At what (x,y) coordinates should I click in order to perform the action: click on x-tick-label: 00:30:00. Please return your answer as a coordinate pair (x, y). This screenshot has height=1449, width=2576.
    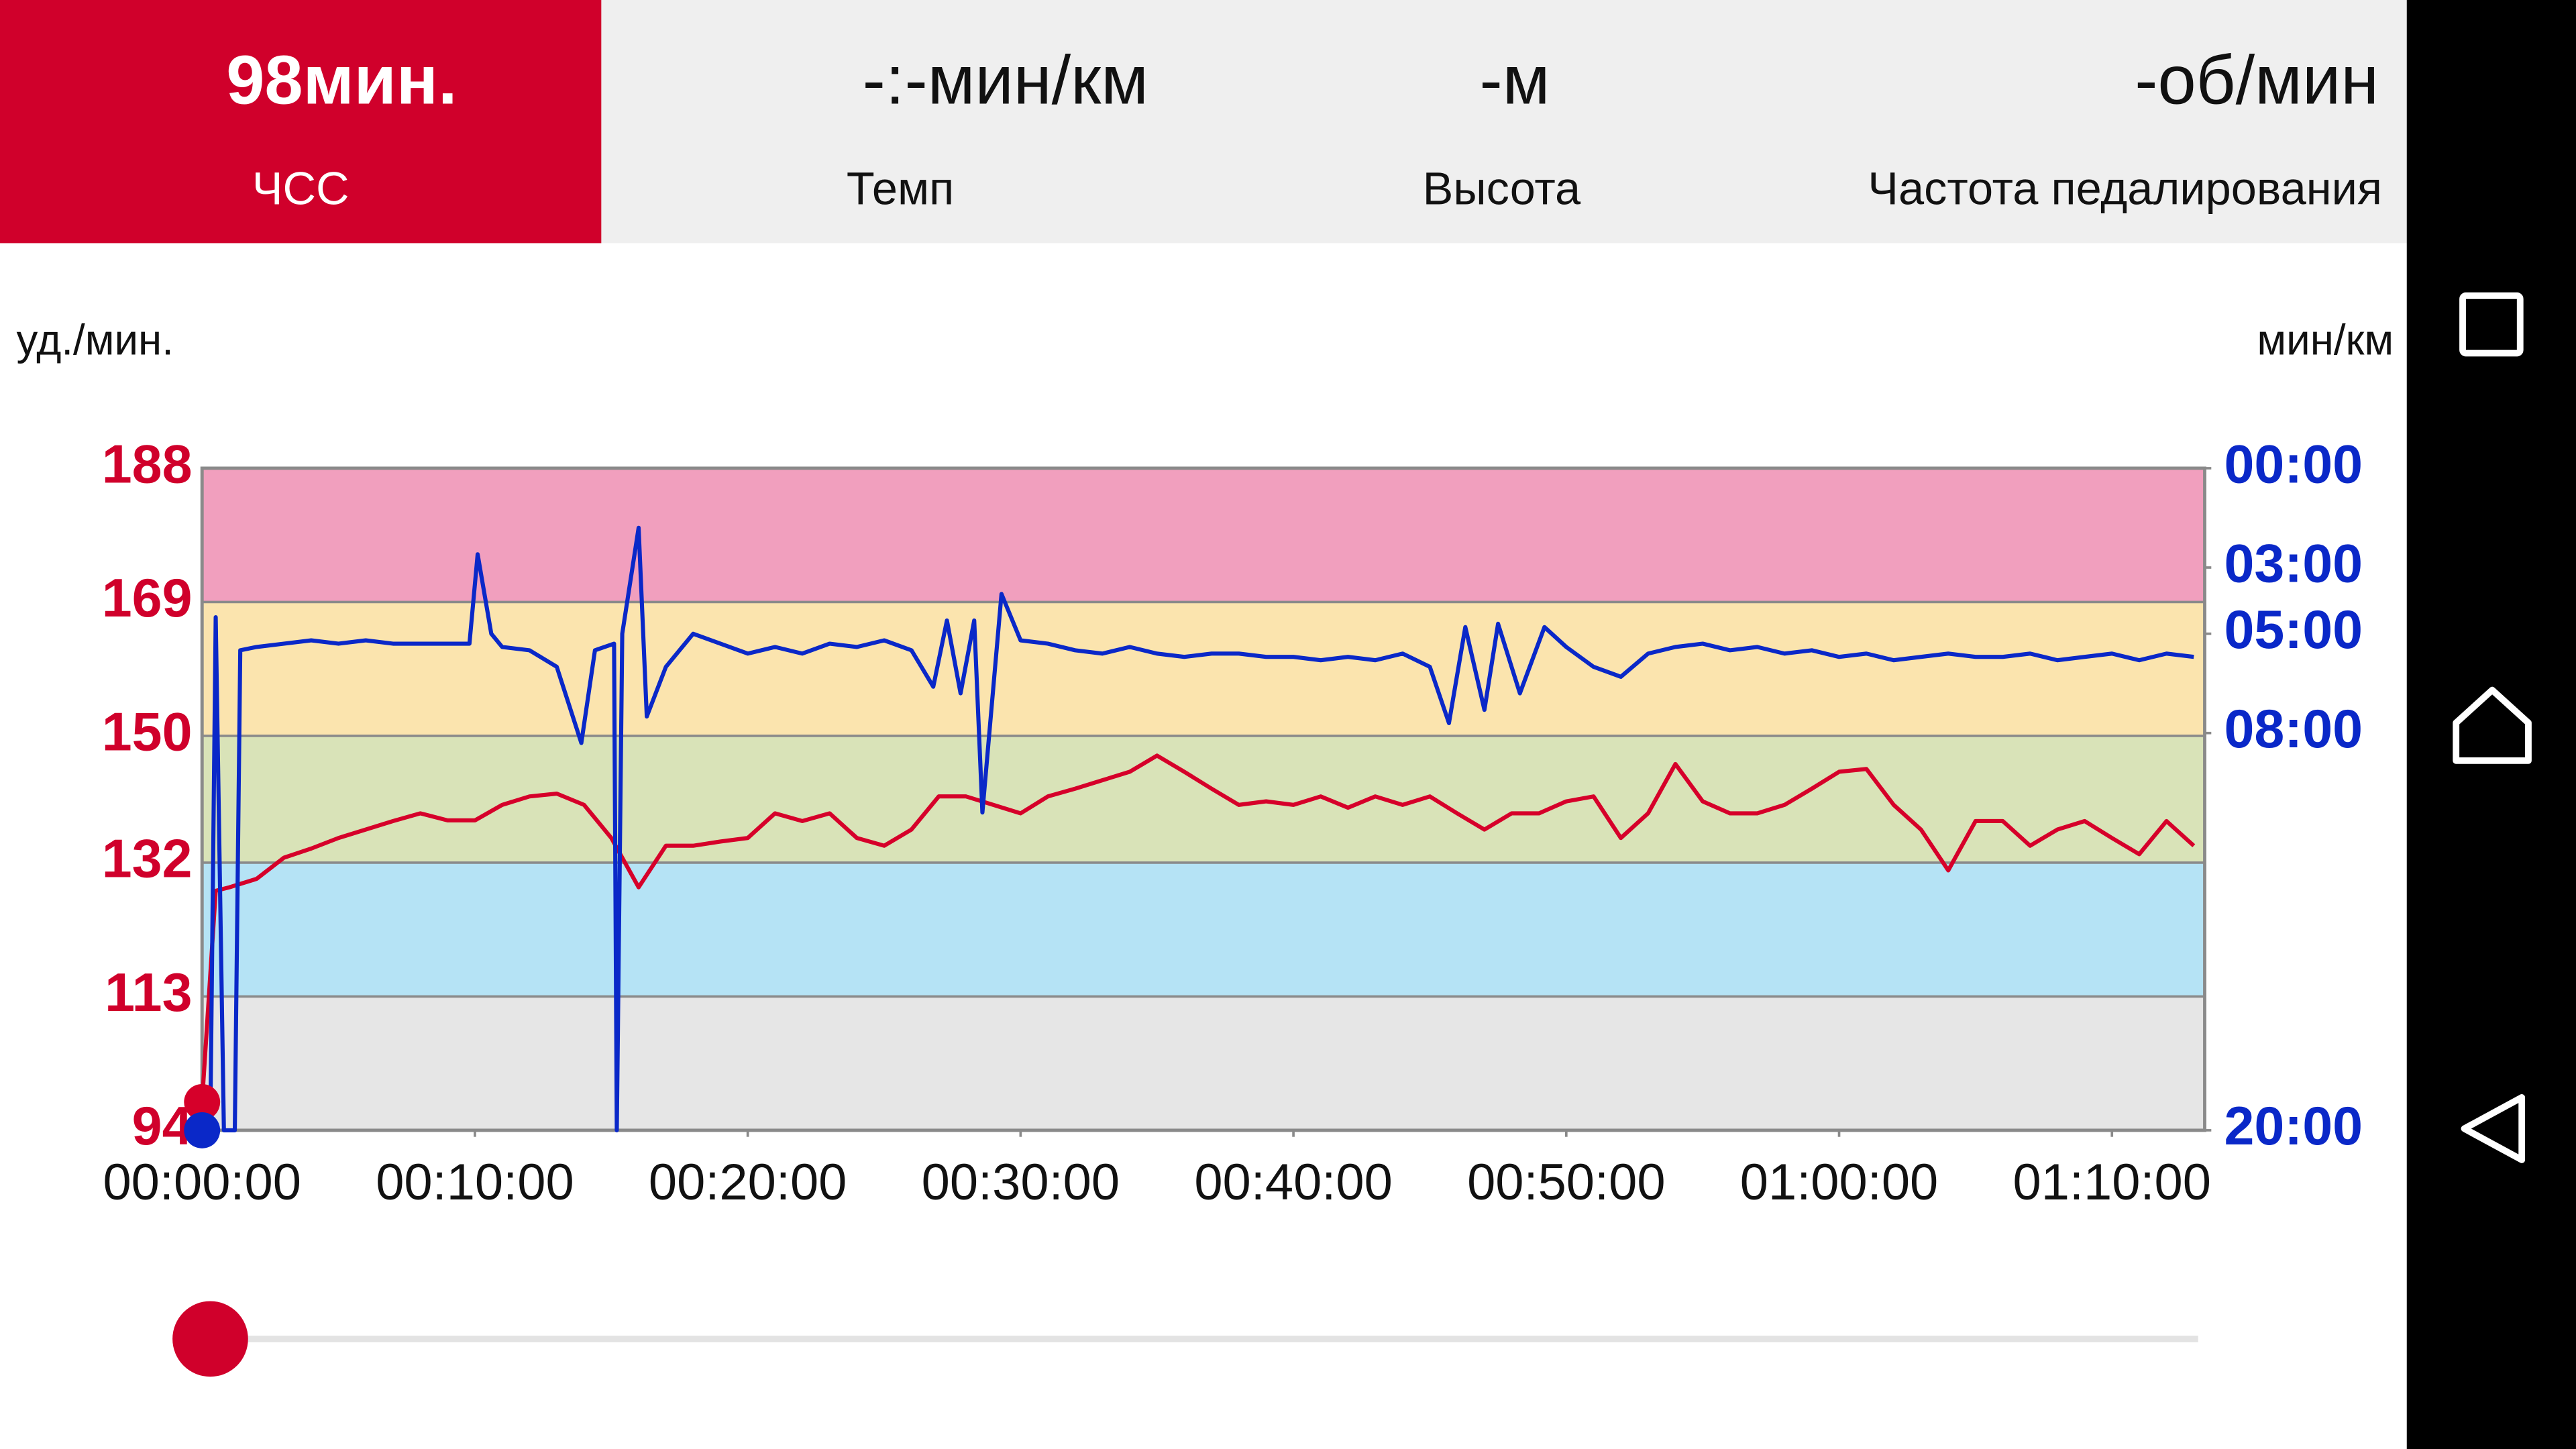
    Looking at the image, I should click on (1021, 1182).